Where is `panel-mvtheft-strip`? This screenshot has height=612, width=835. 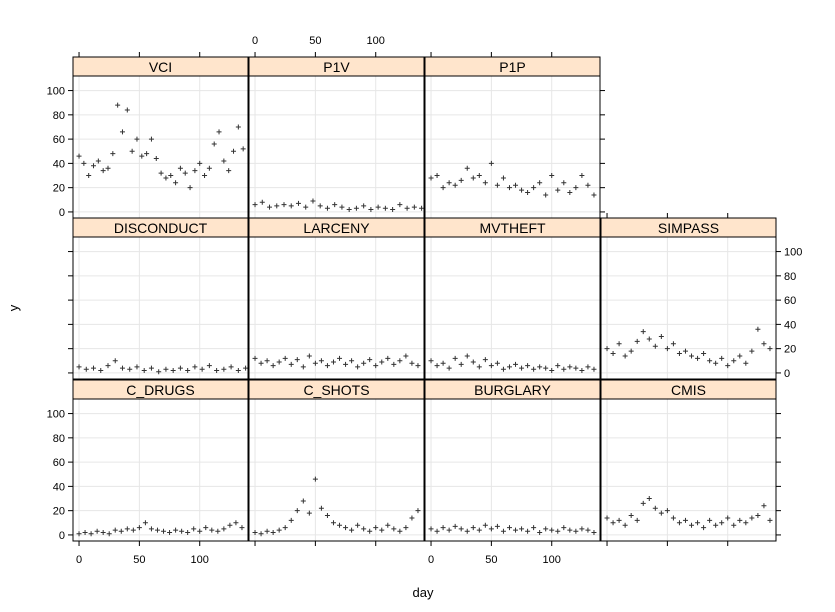 panel-mvtheft-strip is located at coordinates (512, 227).